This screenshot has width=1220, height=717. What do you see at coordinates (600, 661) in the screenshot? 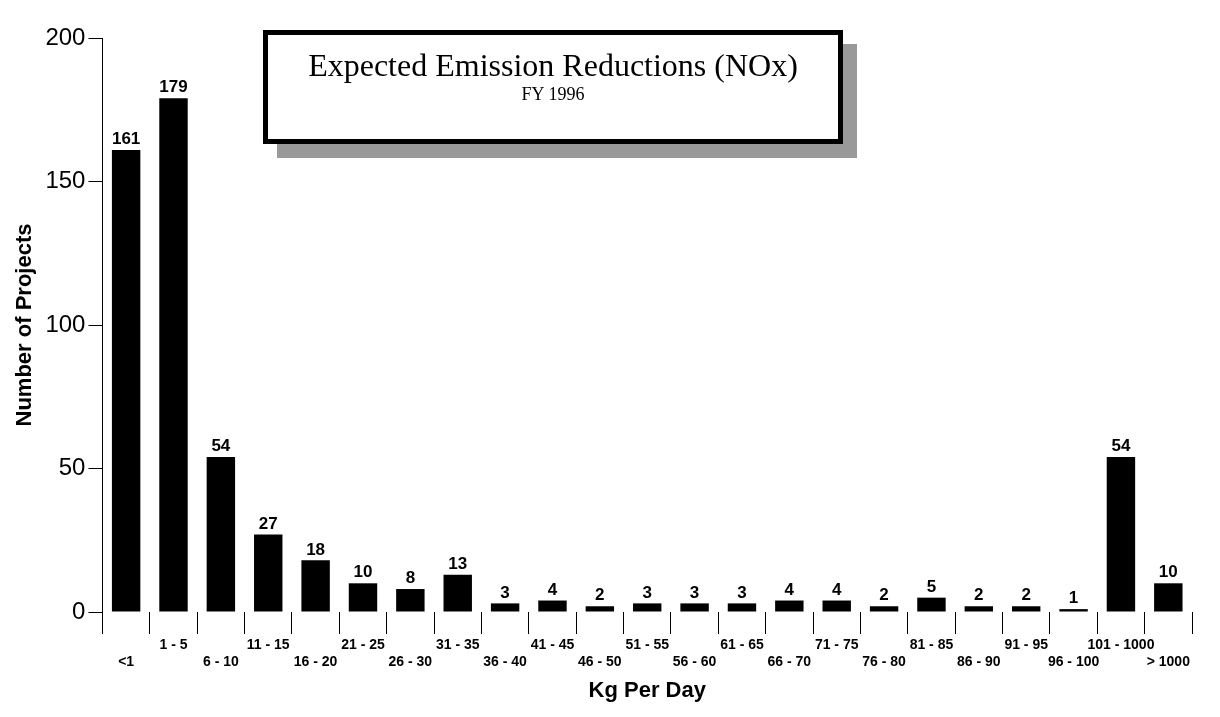
I see `x-tick-label: 46 - 50` at bounding box center [600, 661].